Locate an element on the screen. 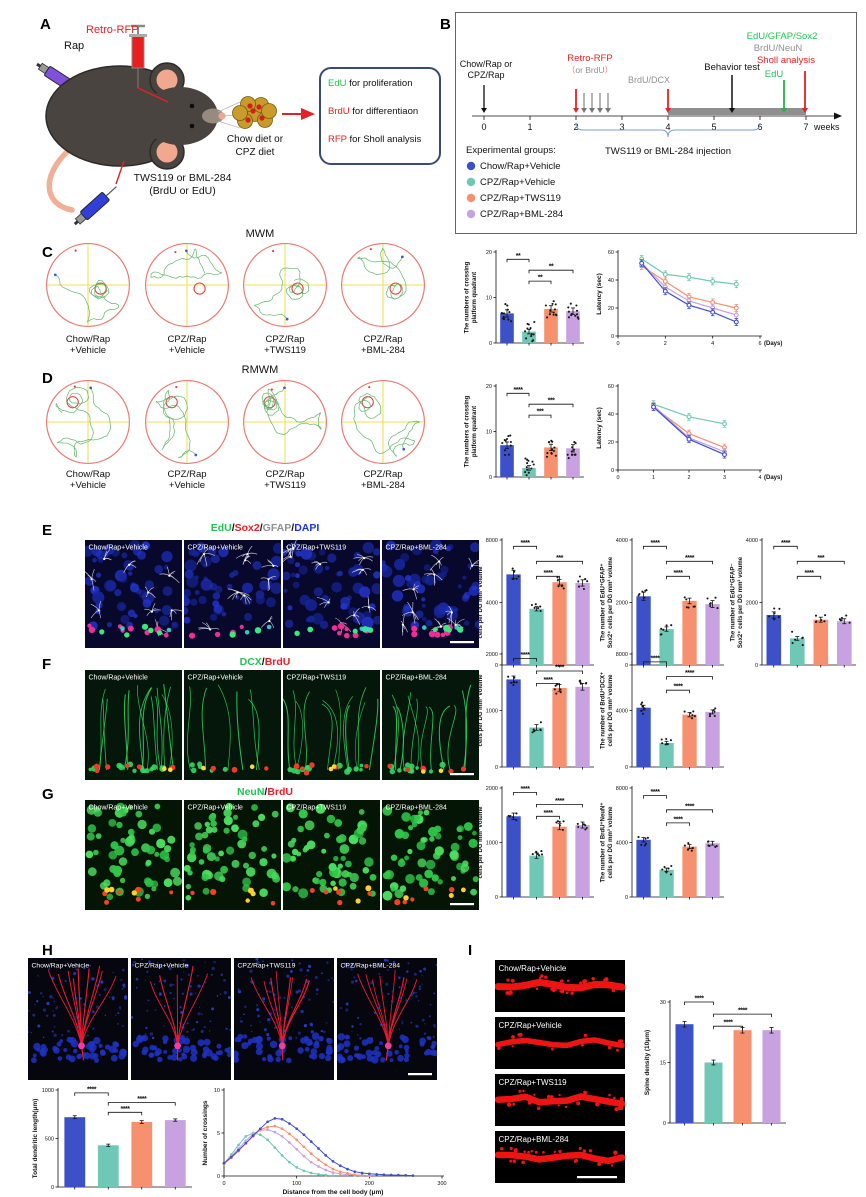  svg-text: The number of EdU⁺GFAP⁻ is located at coordinates (733, 602).